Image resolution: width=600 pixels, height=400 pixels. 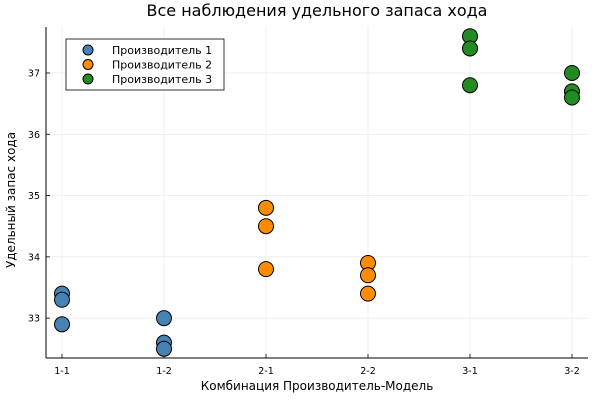 I want to click on y-tick-label: 36, so click(x=34, y=135).